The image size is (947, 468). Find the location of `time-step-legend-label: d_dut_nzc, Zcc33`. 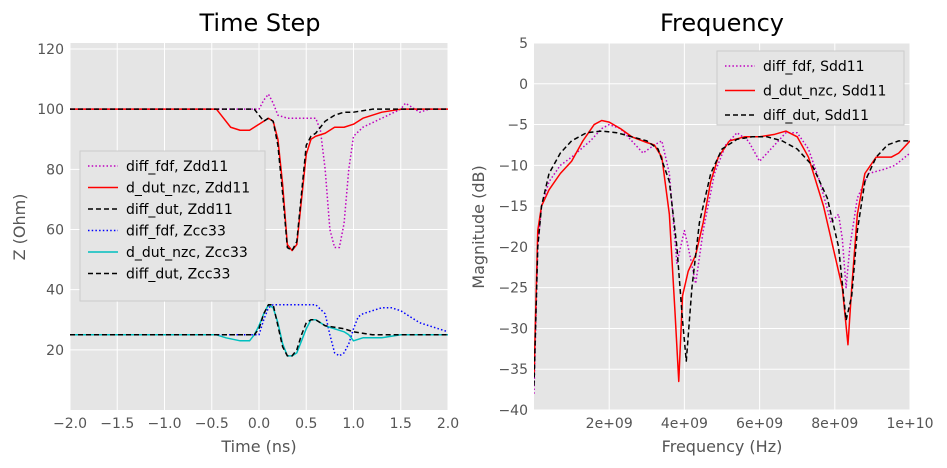

time-step-legend-label: d_dut_nzc, Zcc33 is located at coordinates (187, 253).